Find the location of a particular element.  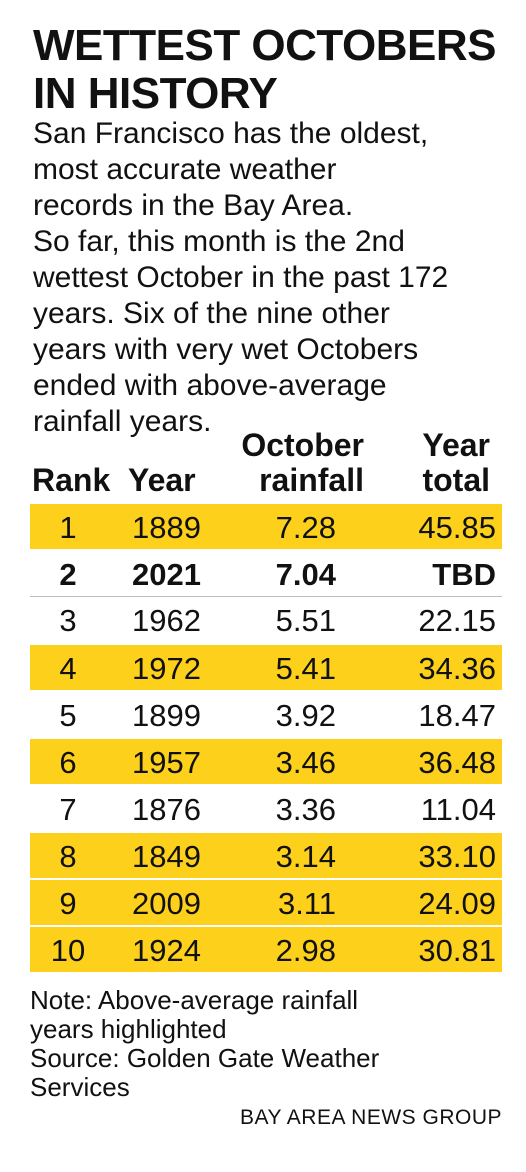

october-rainfall-cell: 5.51 is located at coordinates (305, 620).